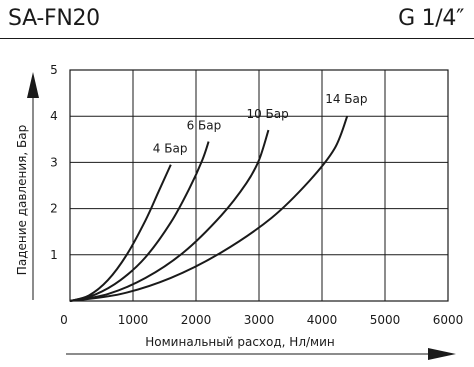 The image size is (474, 367). I want to click on y-axis-title: Падение давления, Бар, so click(22, 200).